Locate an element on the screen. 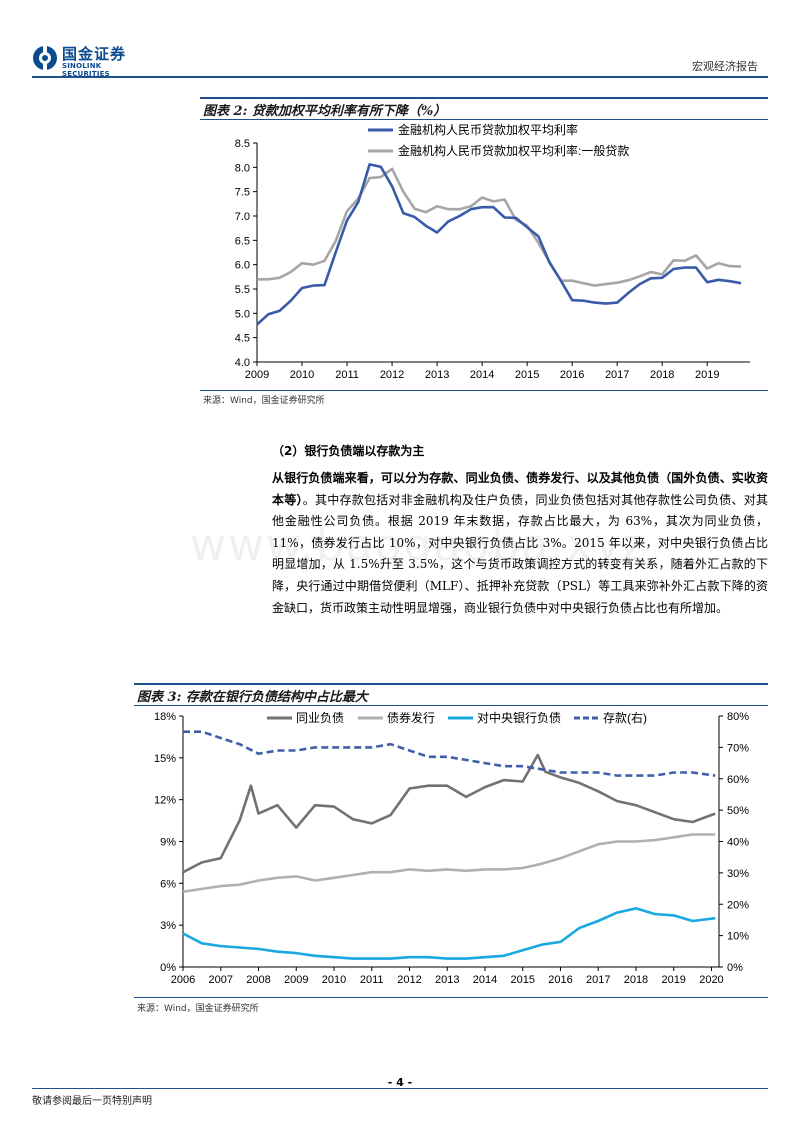 The width and height of the screenshot is (800, 1132). logo: 国金证券 SINOLINK SECURITIES is located at coordinates (89, 60).